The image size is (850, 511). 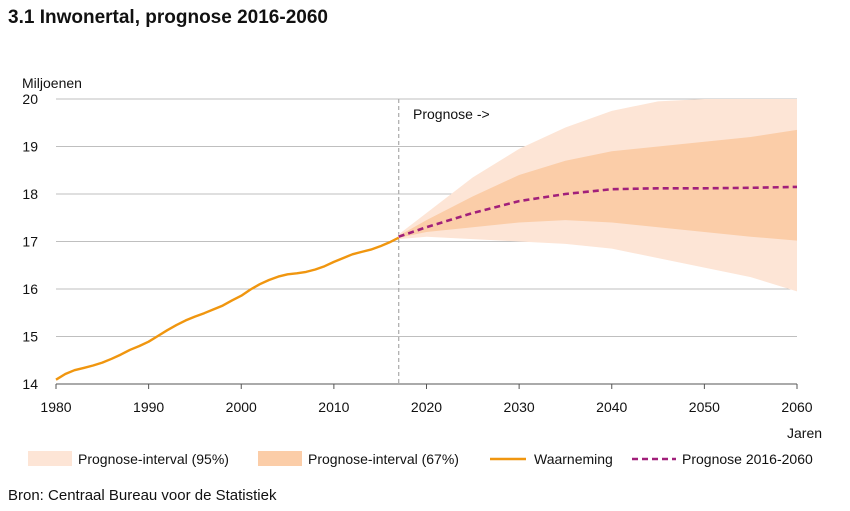 I want to click on source-note: Bron: Centraal Bureau voor de Statistiek, so click(x=142, y=495).